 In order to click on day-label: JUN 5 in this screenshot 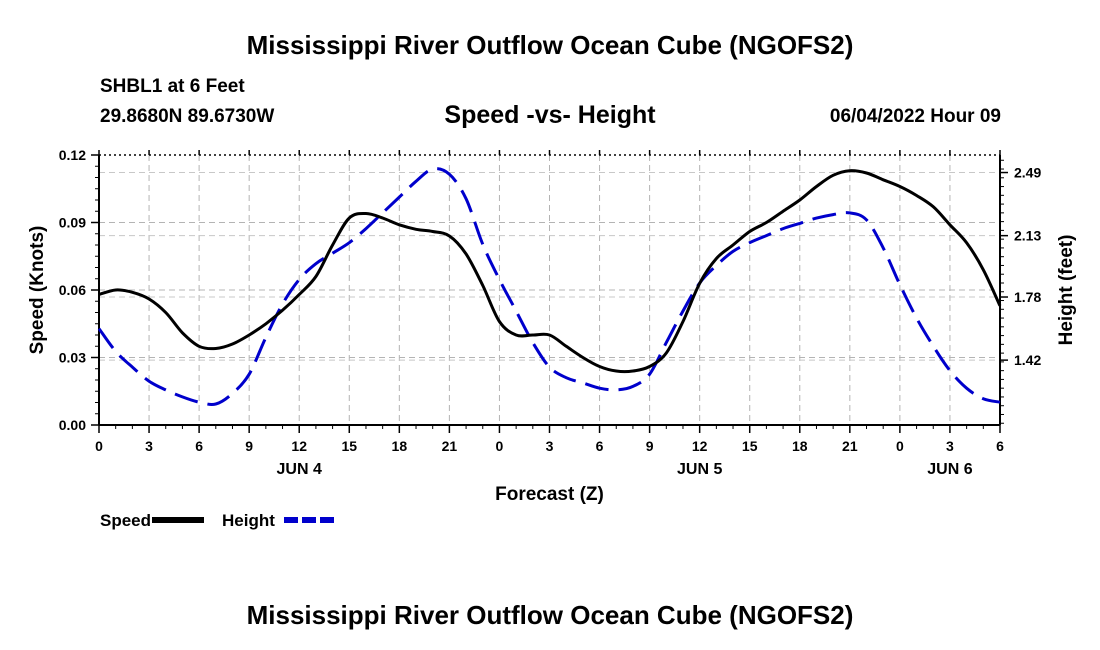, I will do `click(699, 469)`.